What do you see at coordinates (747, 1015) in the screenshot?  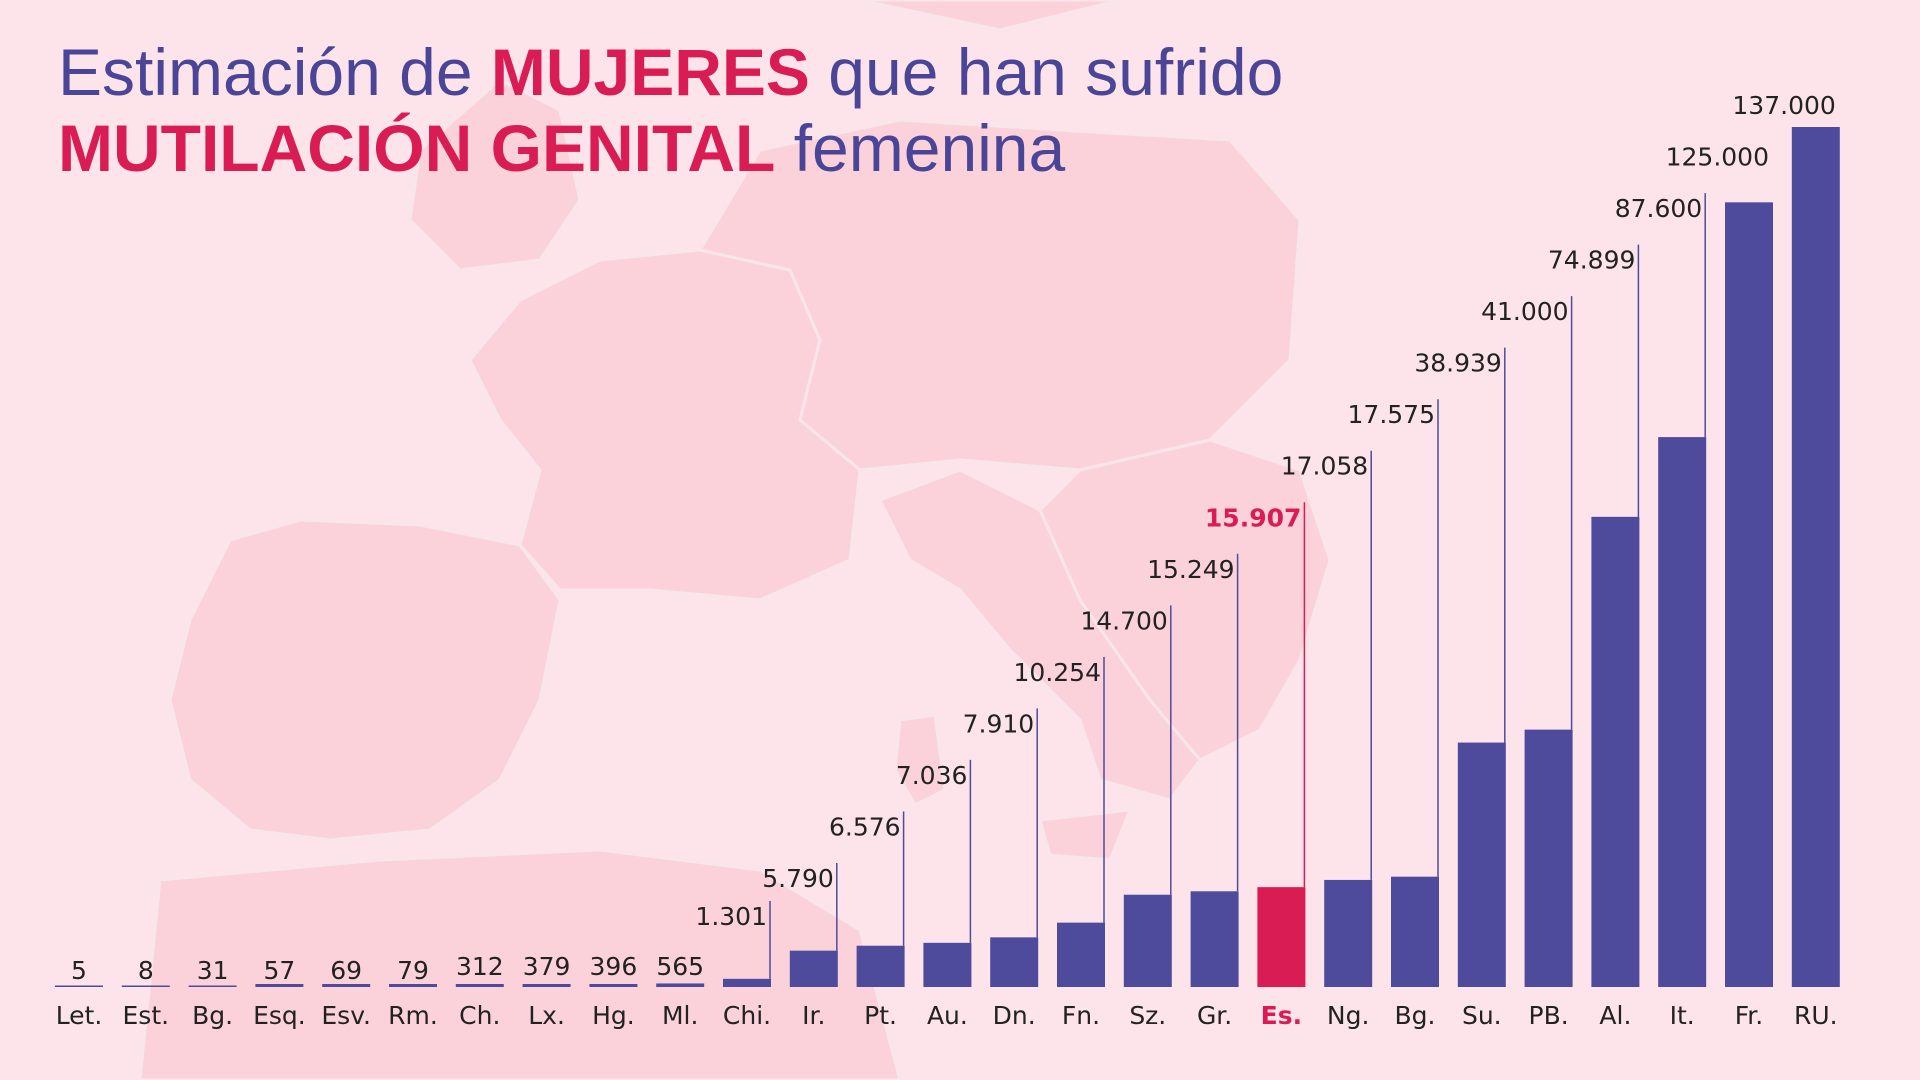 I see `category-label: Chi.` at bounding box center [747, 1015].